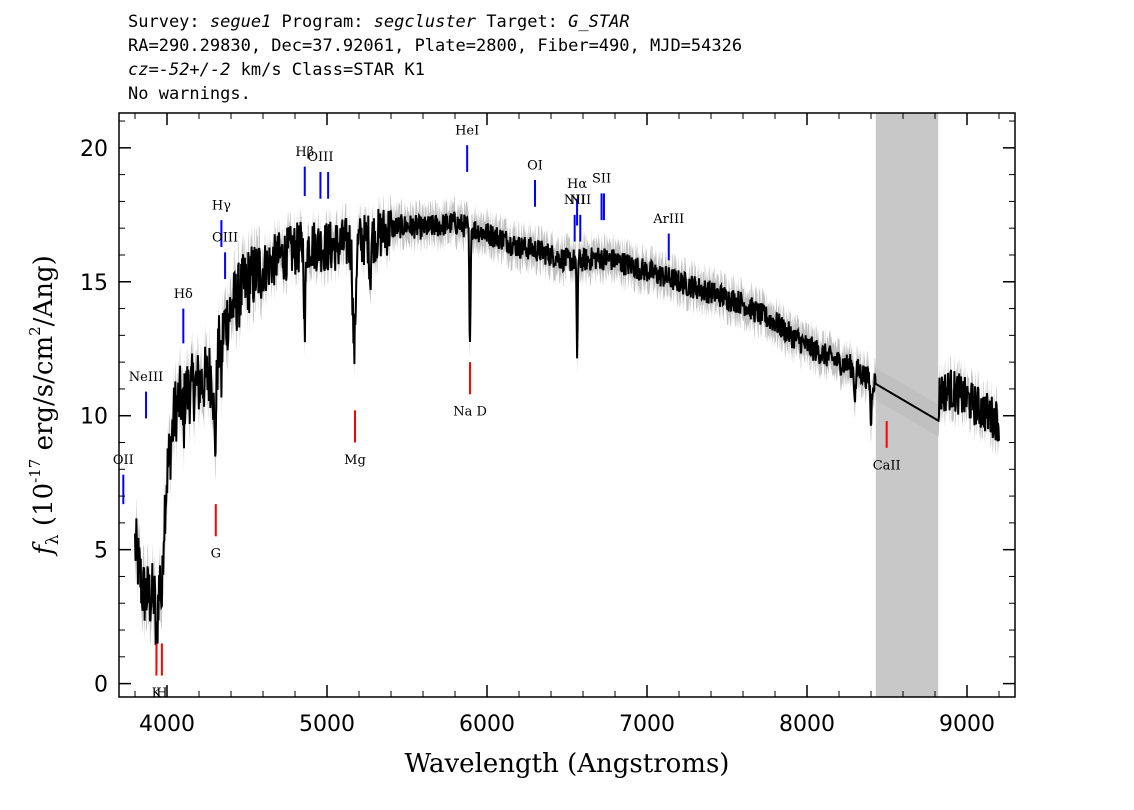 This screenshot has height=810, width=1134. Describe the element at coordinates (189, 94) in the screenshot. I see `header-line-warnings: No warnings.` at that location.